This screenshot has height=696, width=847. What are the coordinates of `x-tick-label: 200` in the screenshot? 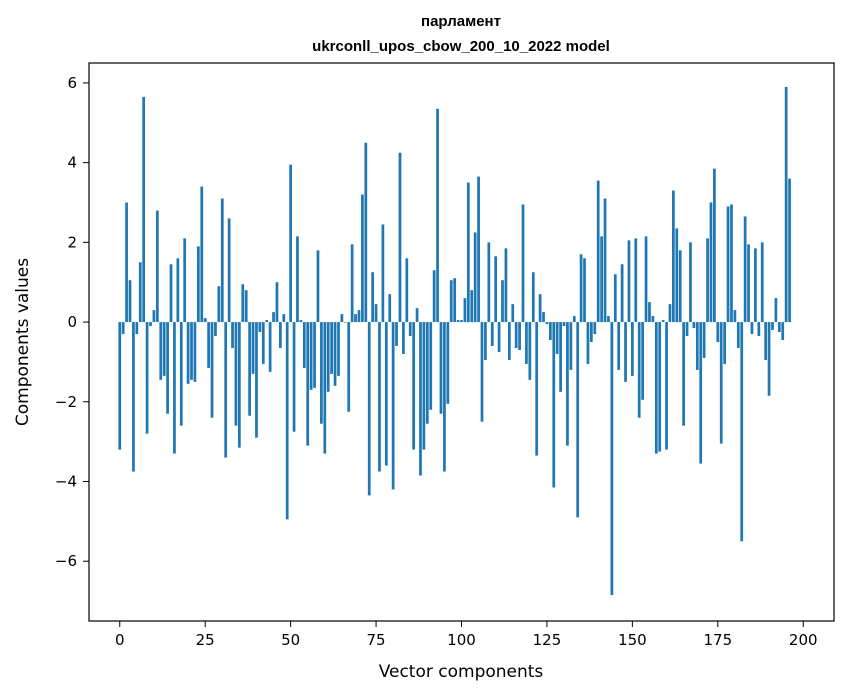 It's located at (803, 640).